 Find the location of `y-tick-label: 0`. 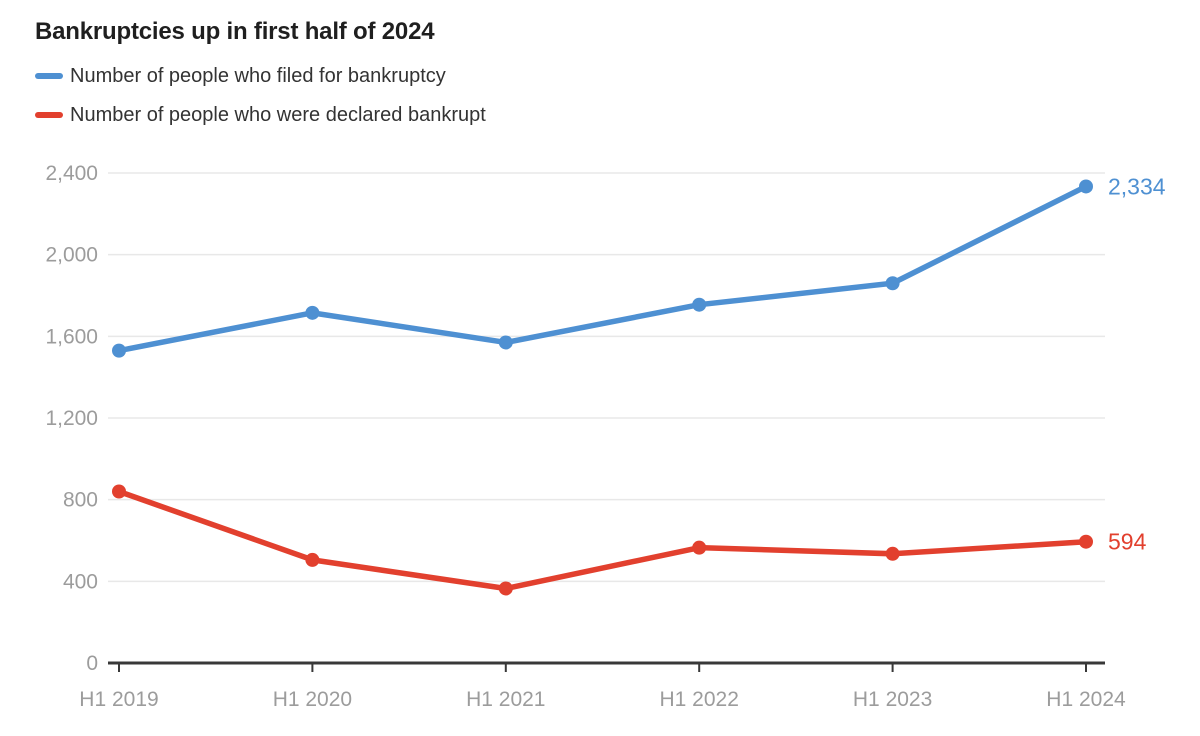

y-tick-label: 0 is located at coordinates (92, 663).